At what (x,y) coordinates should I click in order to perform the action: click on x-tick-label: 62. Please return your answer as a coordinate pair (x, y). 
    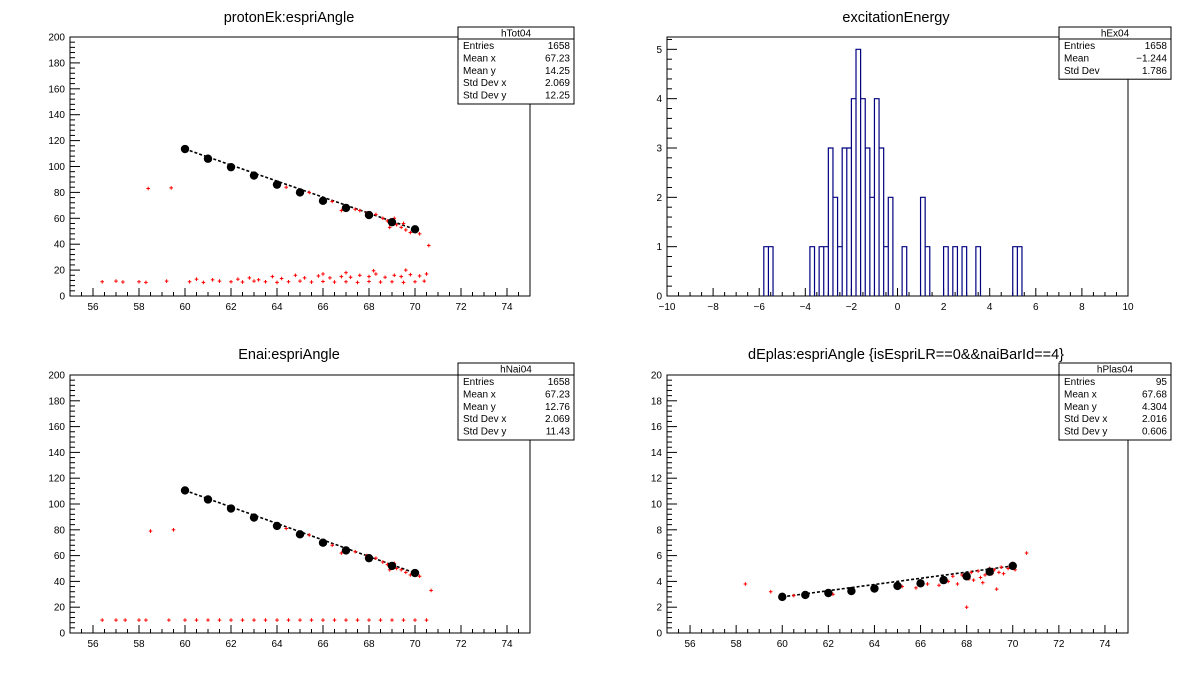
    Looking at the image, I should click on (829, 644).